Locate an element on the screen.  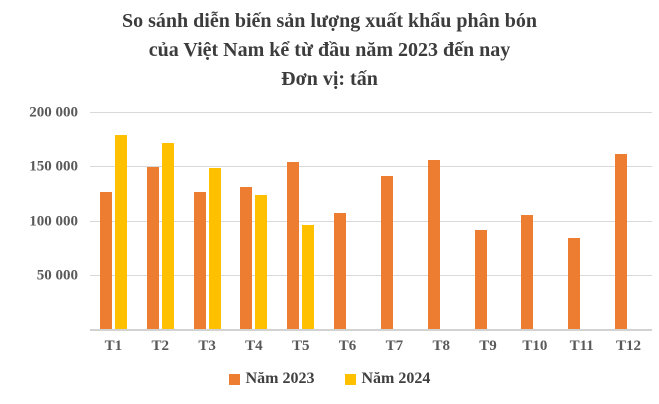
chart-unit-subtitle: Đơn vị: tấn is located at coordinates (329, 79).